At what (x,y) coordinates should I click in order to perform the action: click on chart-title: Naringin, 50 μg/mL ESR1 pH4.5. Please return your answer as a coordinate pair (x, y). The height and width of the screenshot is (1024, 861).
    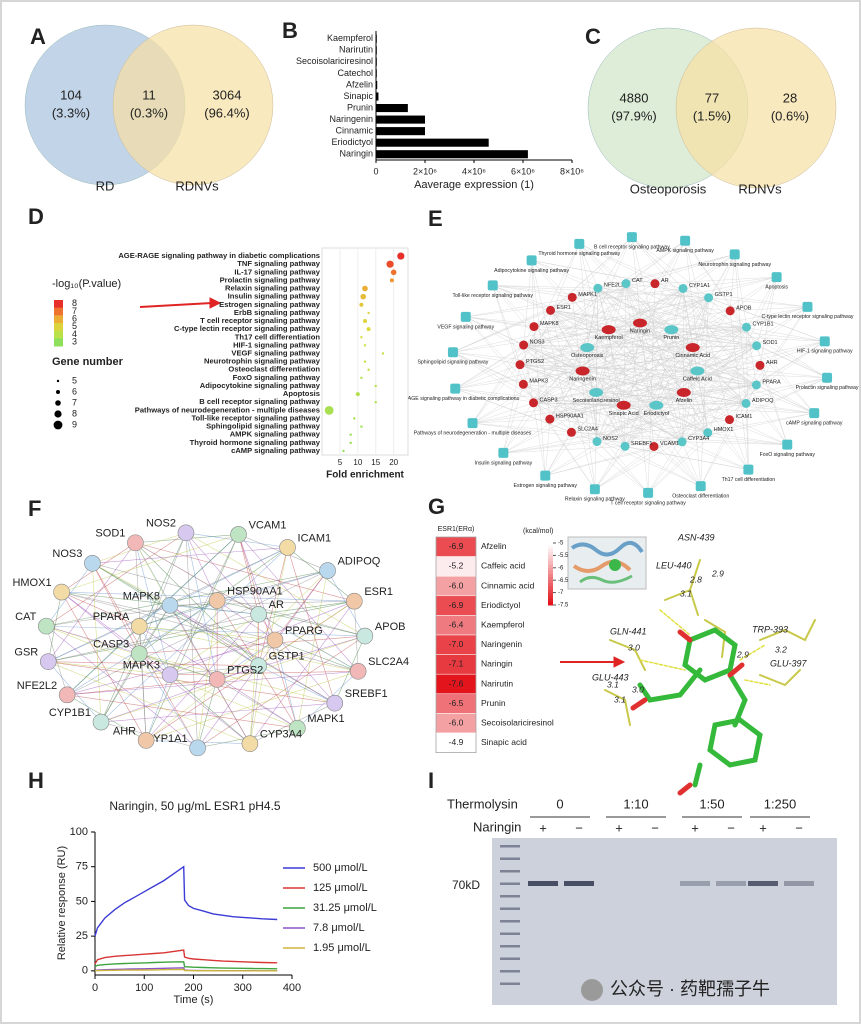
    Looking at the image, I should click on (195, 806).